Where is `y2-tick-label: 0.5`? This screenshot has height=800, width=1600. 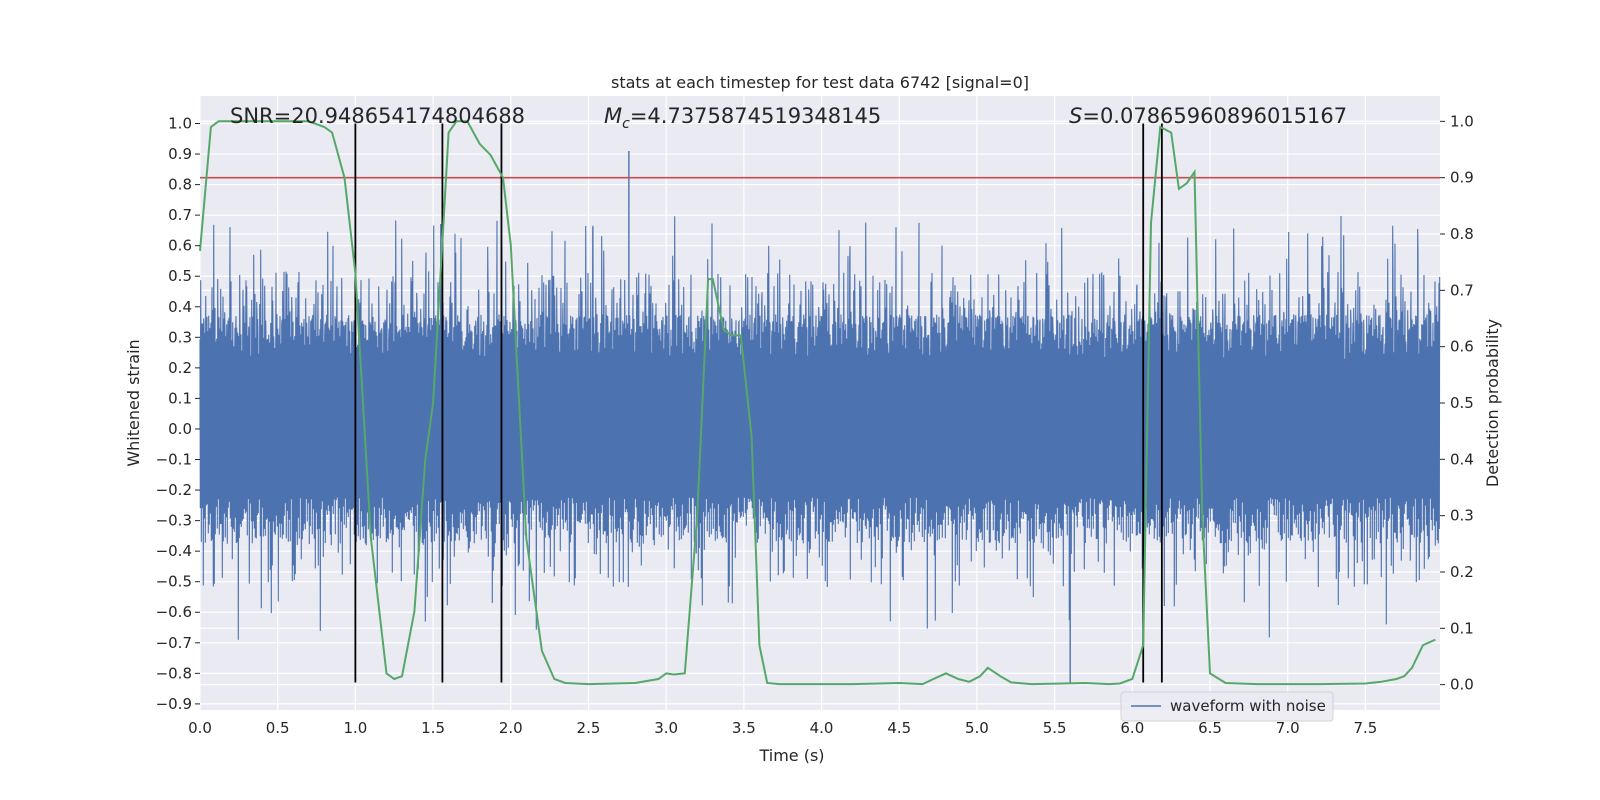 y2-tick-label: 0.5 is located at coordinates (1462, 403).